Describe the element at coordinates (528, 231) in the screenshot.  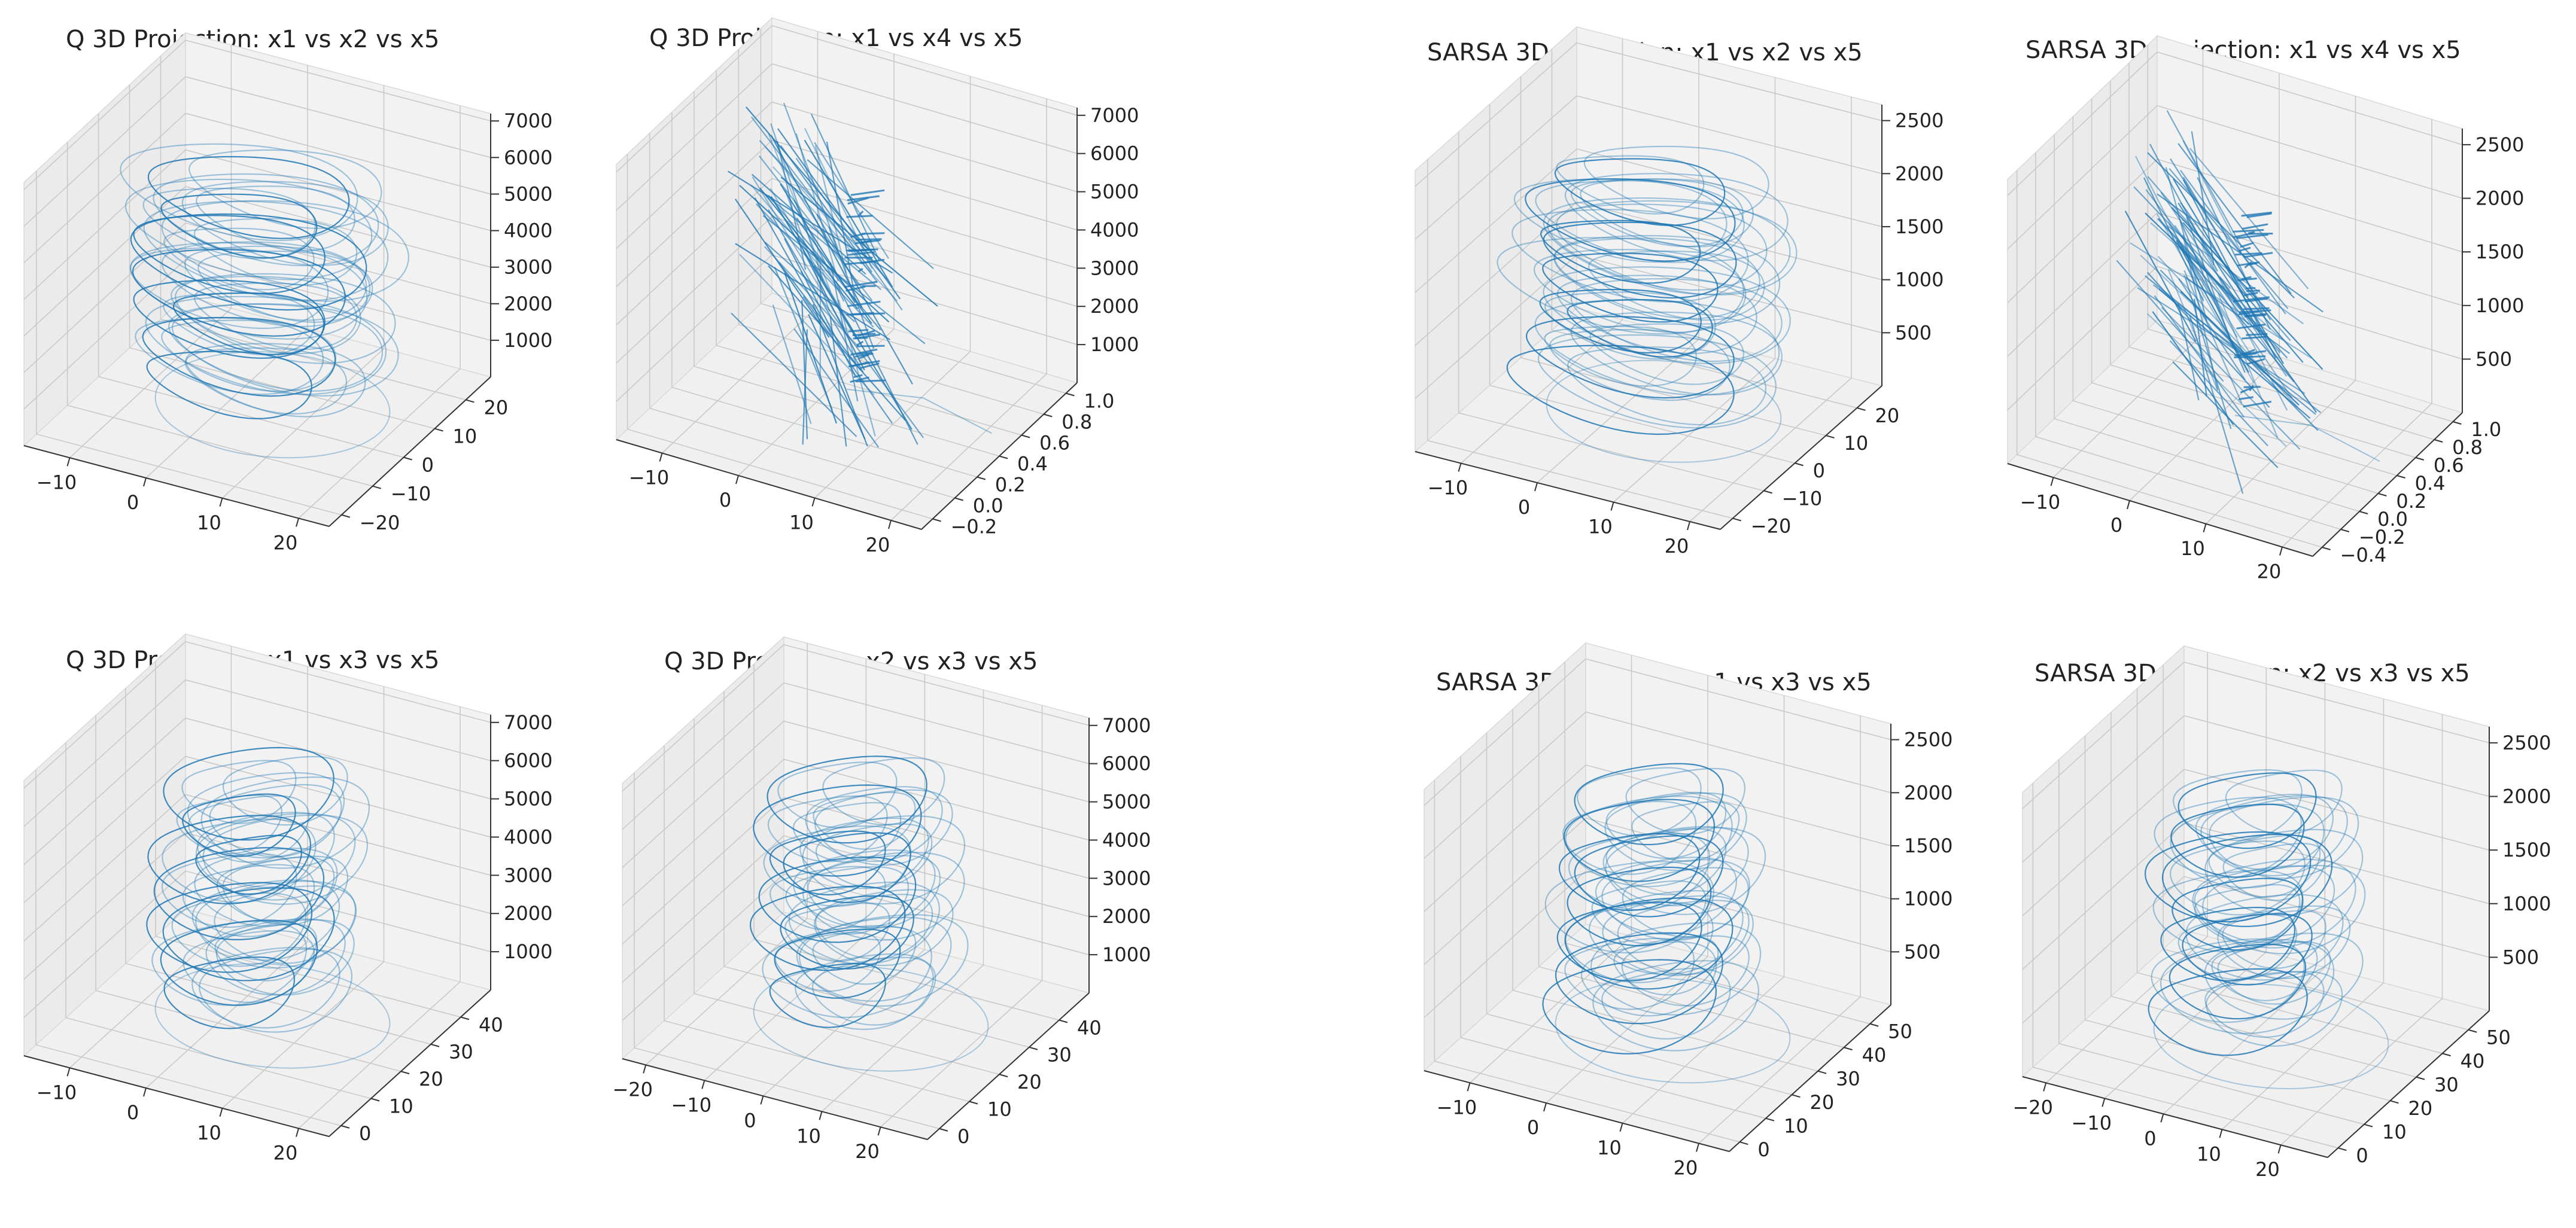
I see `z-tick-label: 4000` at that location.